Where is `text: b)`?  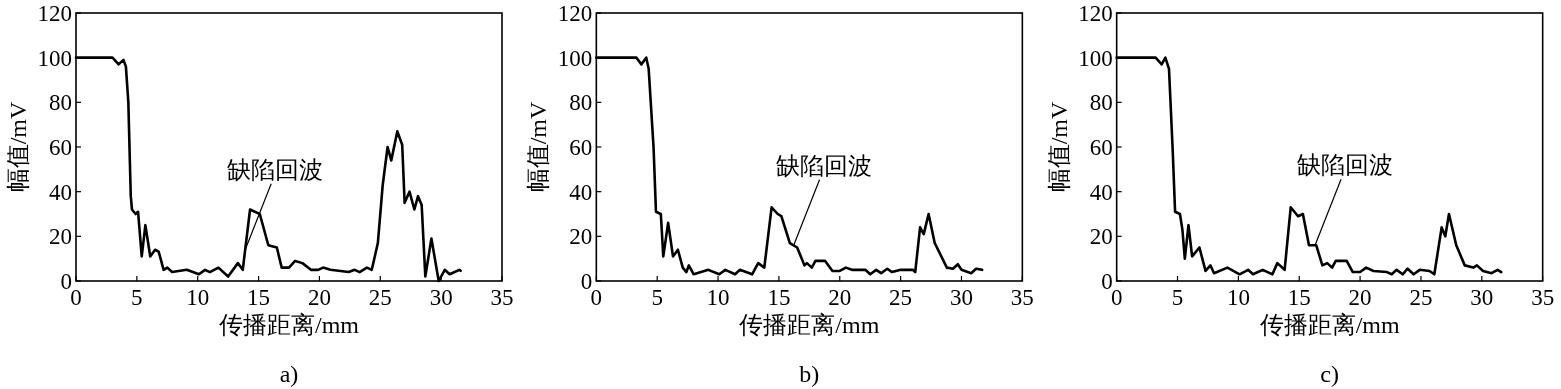 text: b) is located at coordinates (809, 374).